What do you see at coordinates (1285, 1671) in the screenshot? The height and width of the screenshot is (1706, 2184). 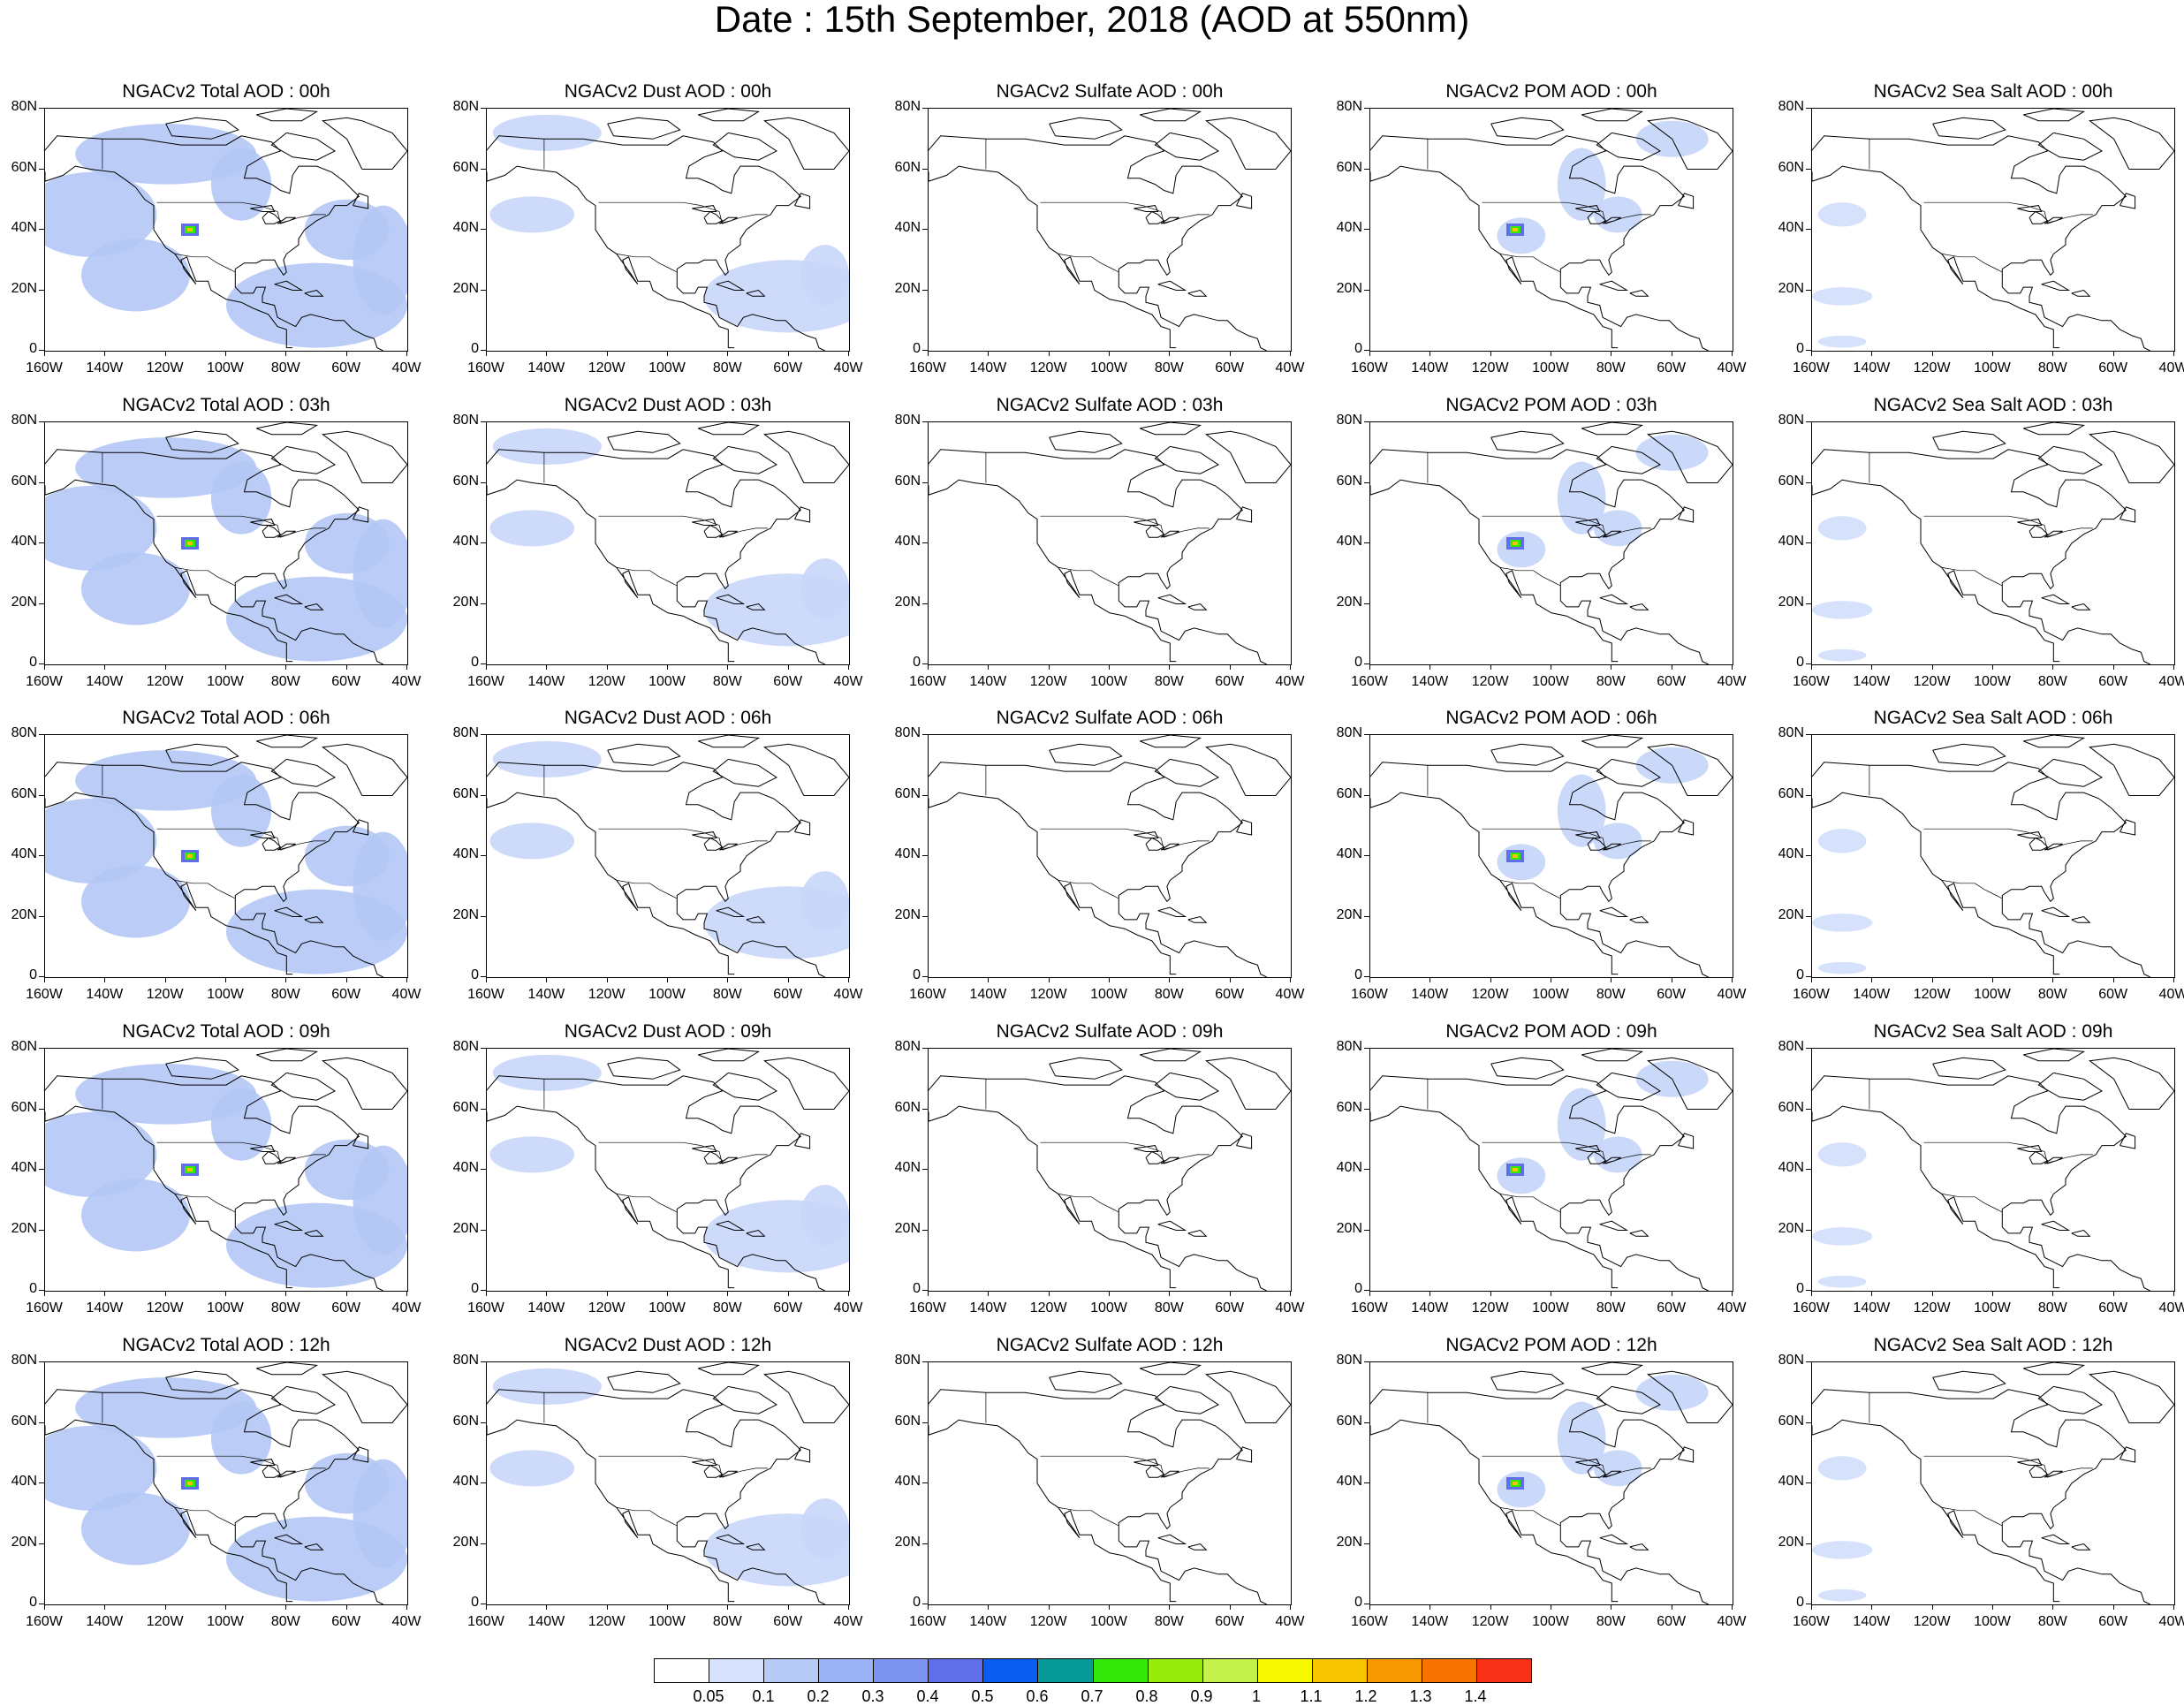 I see `colorbar-swatch` at bounding box center [1285, 1671].